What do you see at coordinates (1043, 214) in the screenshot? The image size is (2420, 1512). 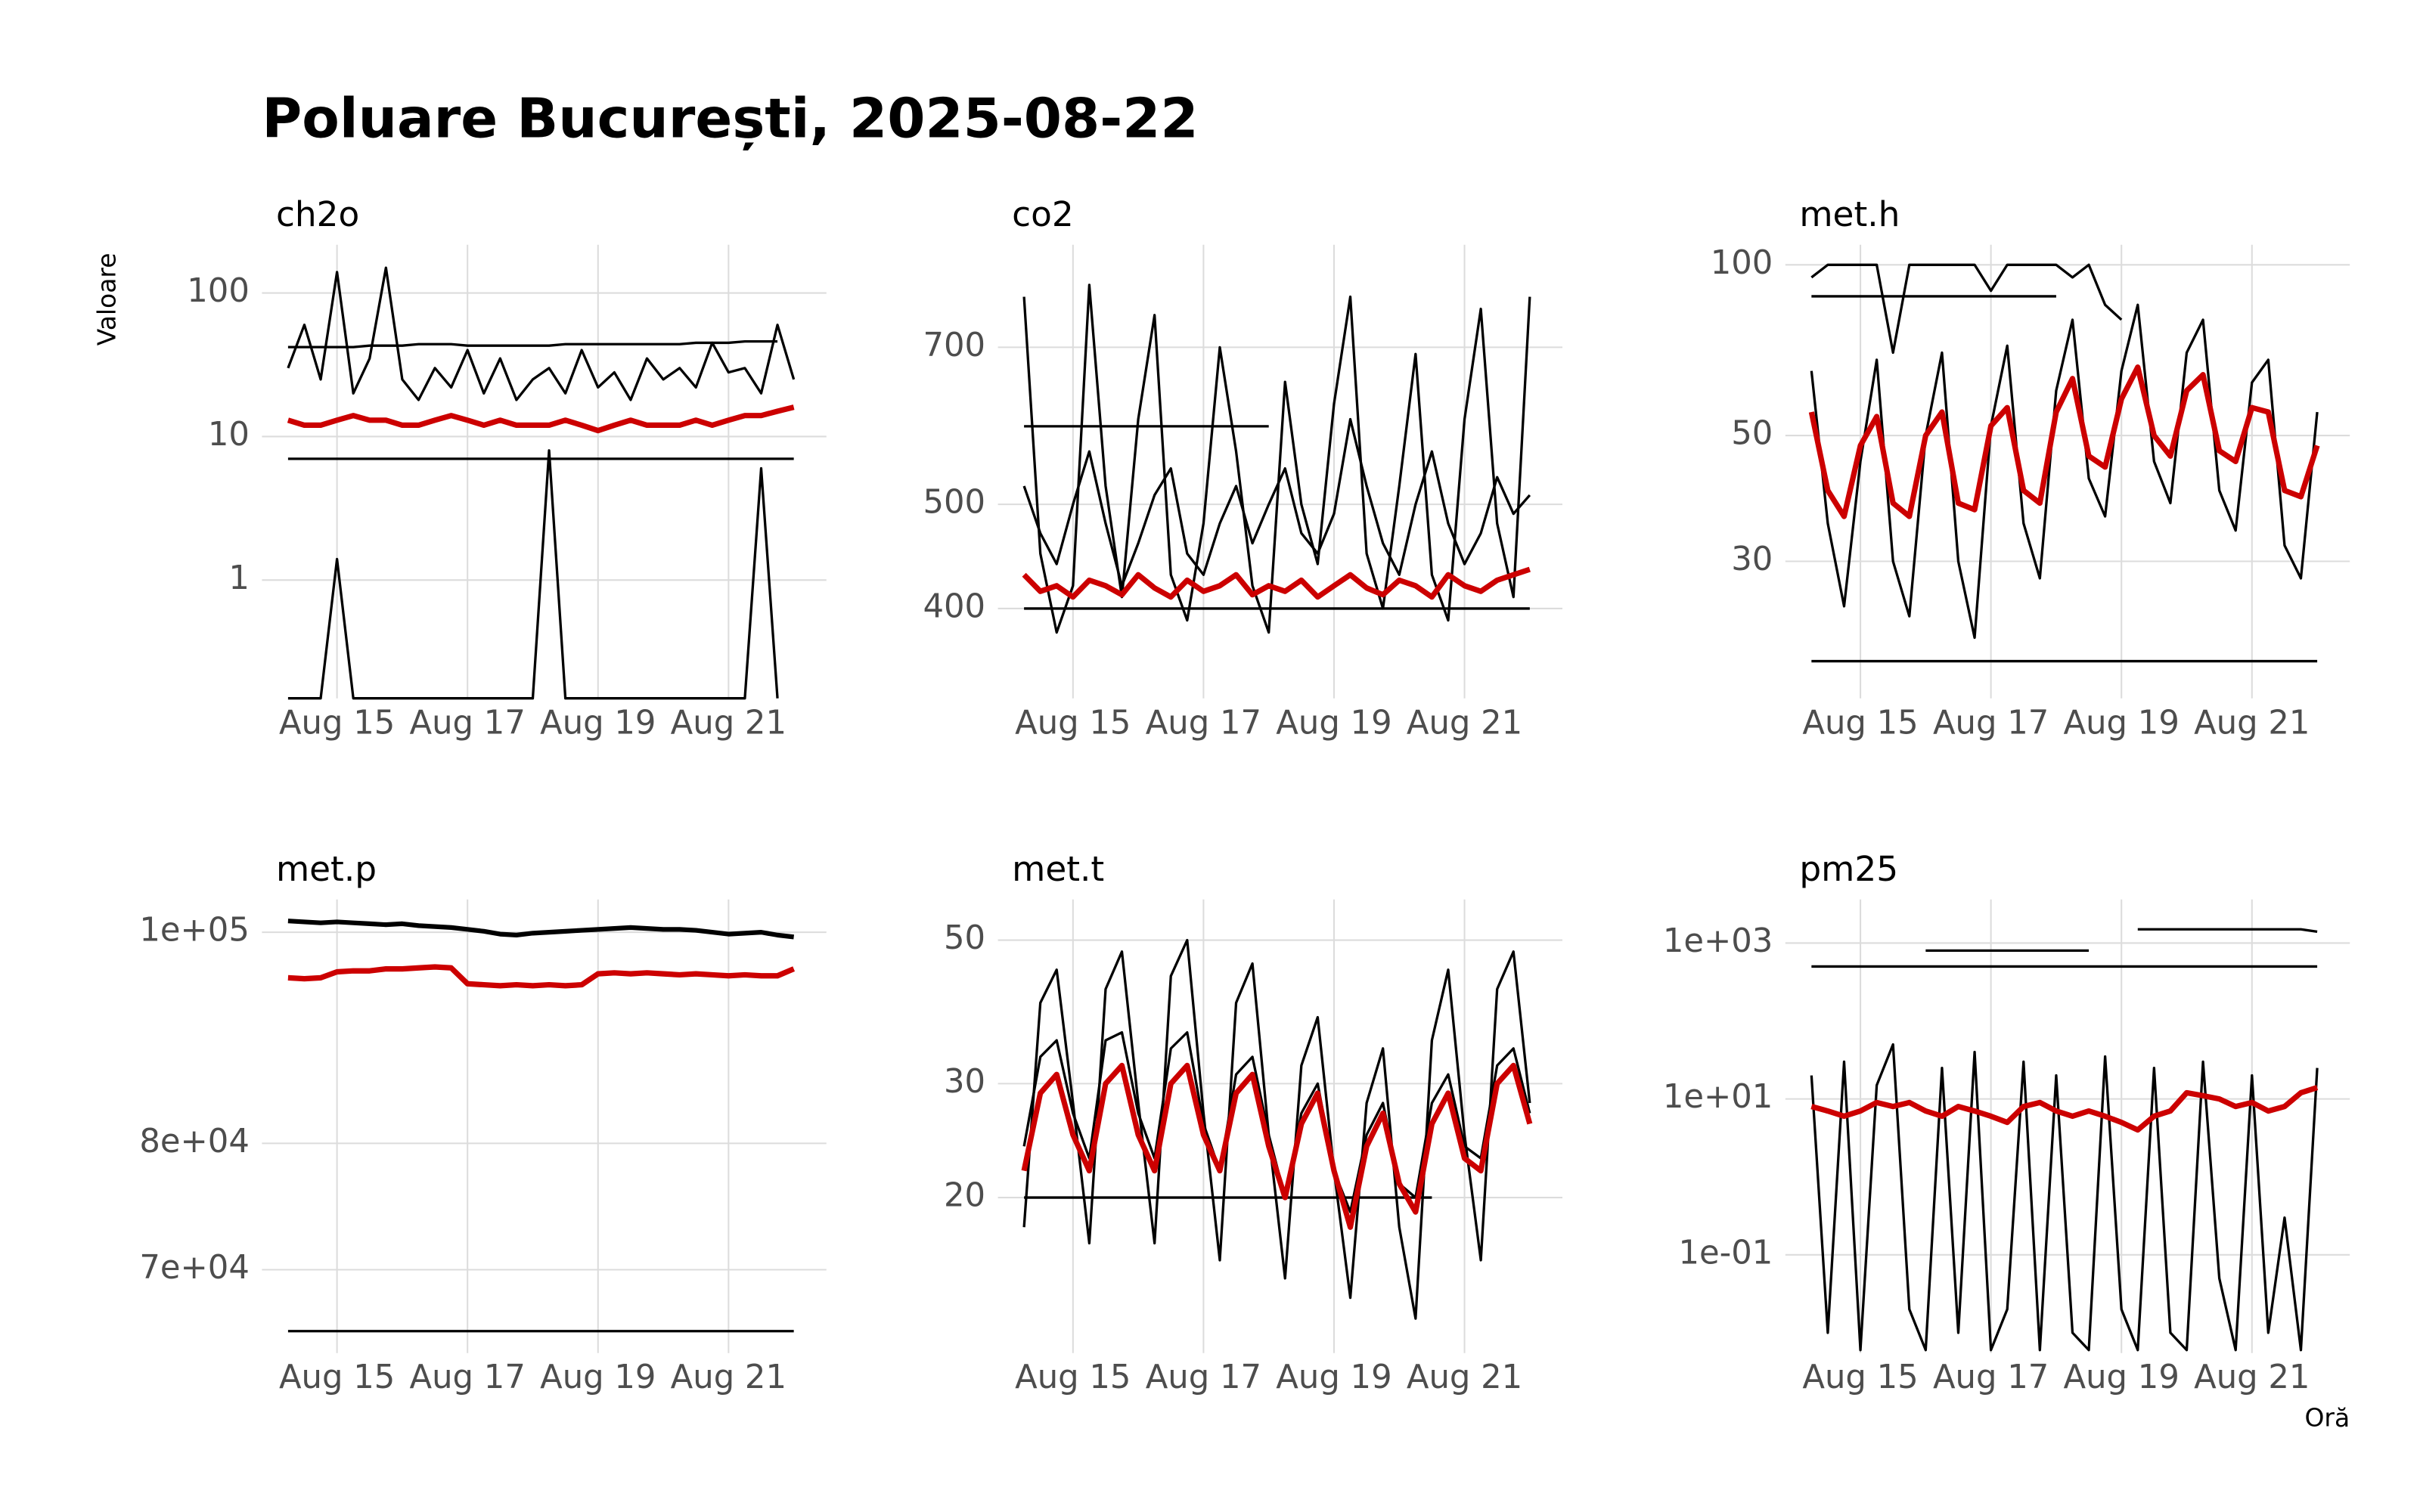 I see `facet-label: co2` at bounding box center [1043, 214].